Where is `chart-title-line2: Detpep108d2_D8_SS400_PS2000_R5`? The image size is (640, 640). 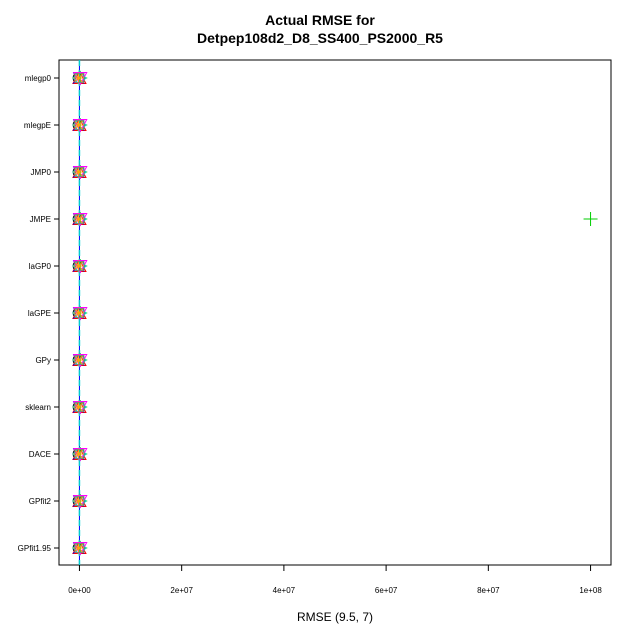
chart-title-line2: Detpep108d2_D8_SS400_PS2000_R5 is located at coordinates (320, 38).